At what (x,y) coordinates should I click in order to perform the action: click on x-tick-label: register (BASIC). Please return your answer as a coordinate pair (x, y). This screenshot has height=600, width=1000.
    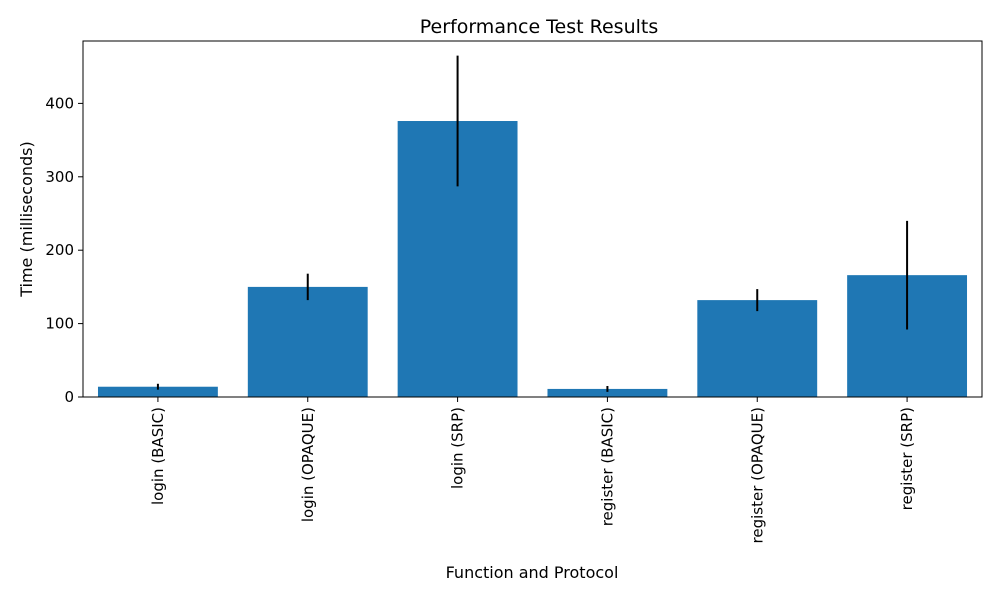
    Looking at the image, I should click on (607, 466).